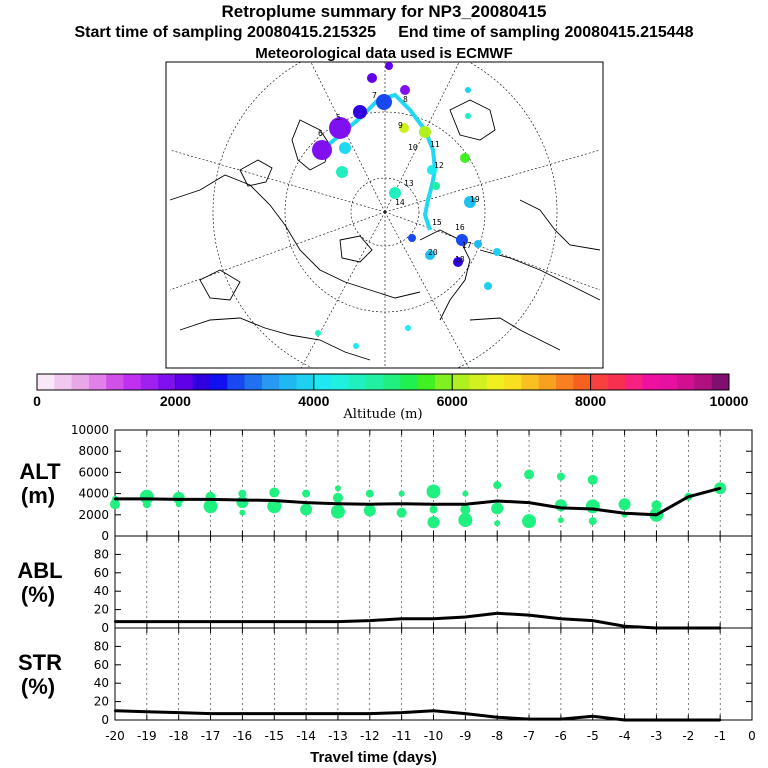 This screenshot has width=768, height=768. What do you see at coordinates (306, 736) in the screenshot?
I see `x-tick-label: -14` at bounding box center [306, 736].